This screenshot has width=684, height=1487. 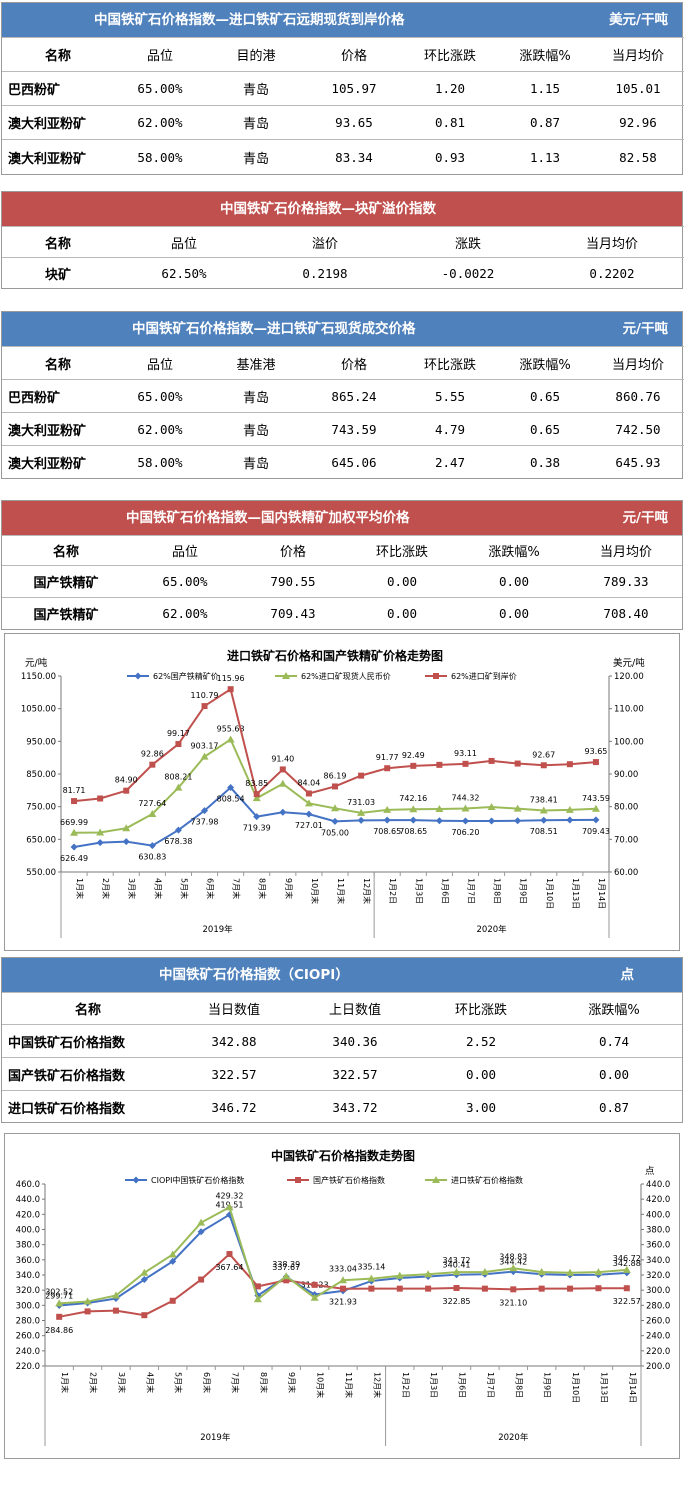 What do you see at coordinates (543, 754) in the screenshot?
I see `data-label: 92.67` at bounding box center [543, 754].